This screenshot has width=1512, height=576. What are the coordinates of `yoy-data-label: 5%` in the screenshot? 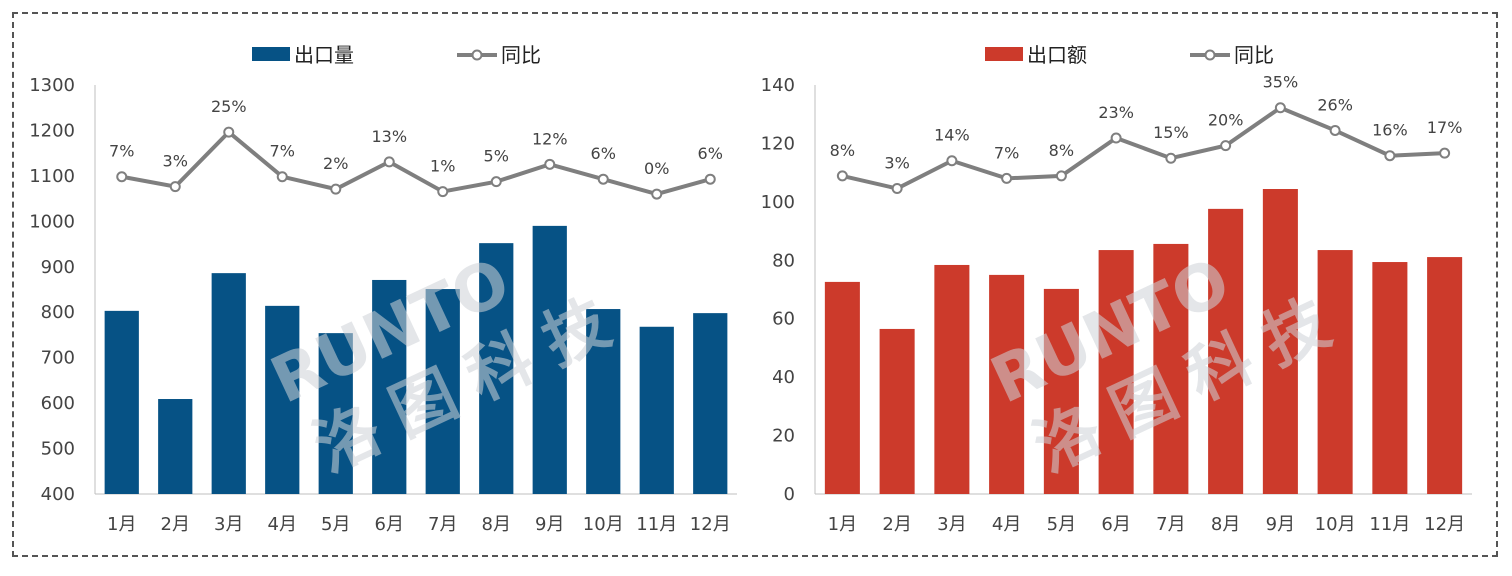 It's located at (496, 156).